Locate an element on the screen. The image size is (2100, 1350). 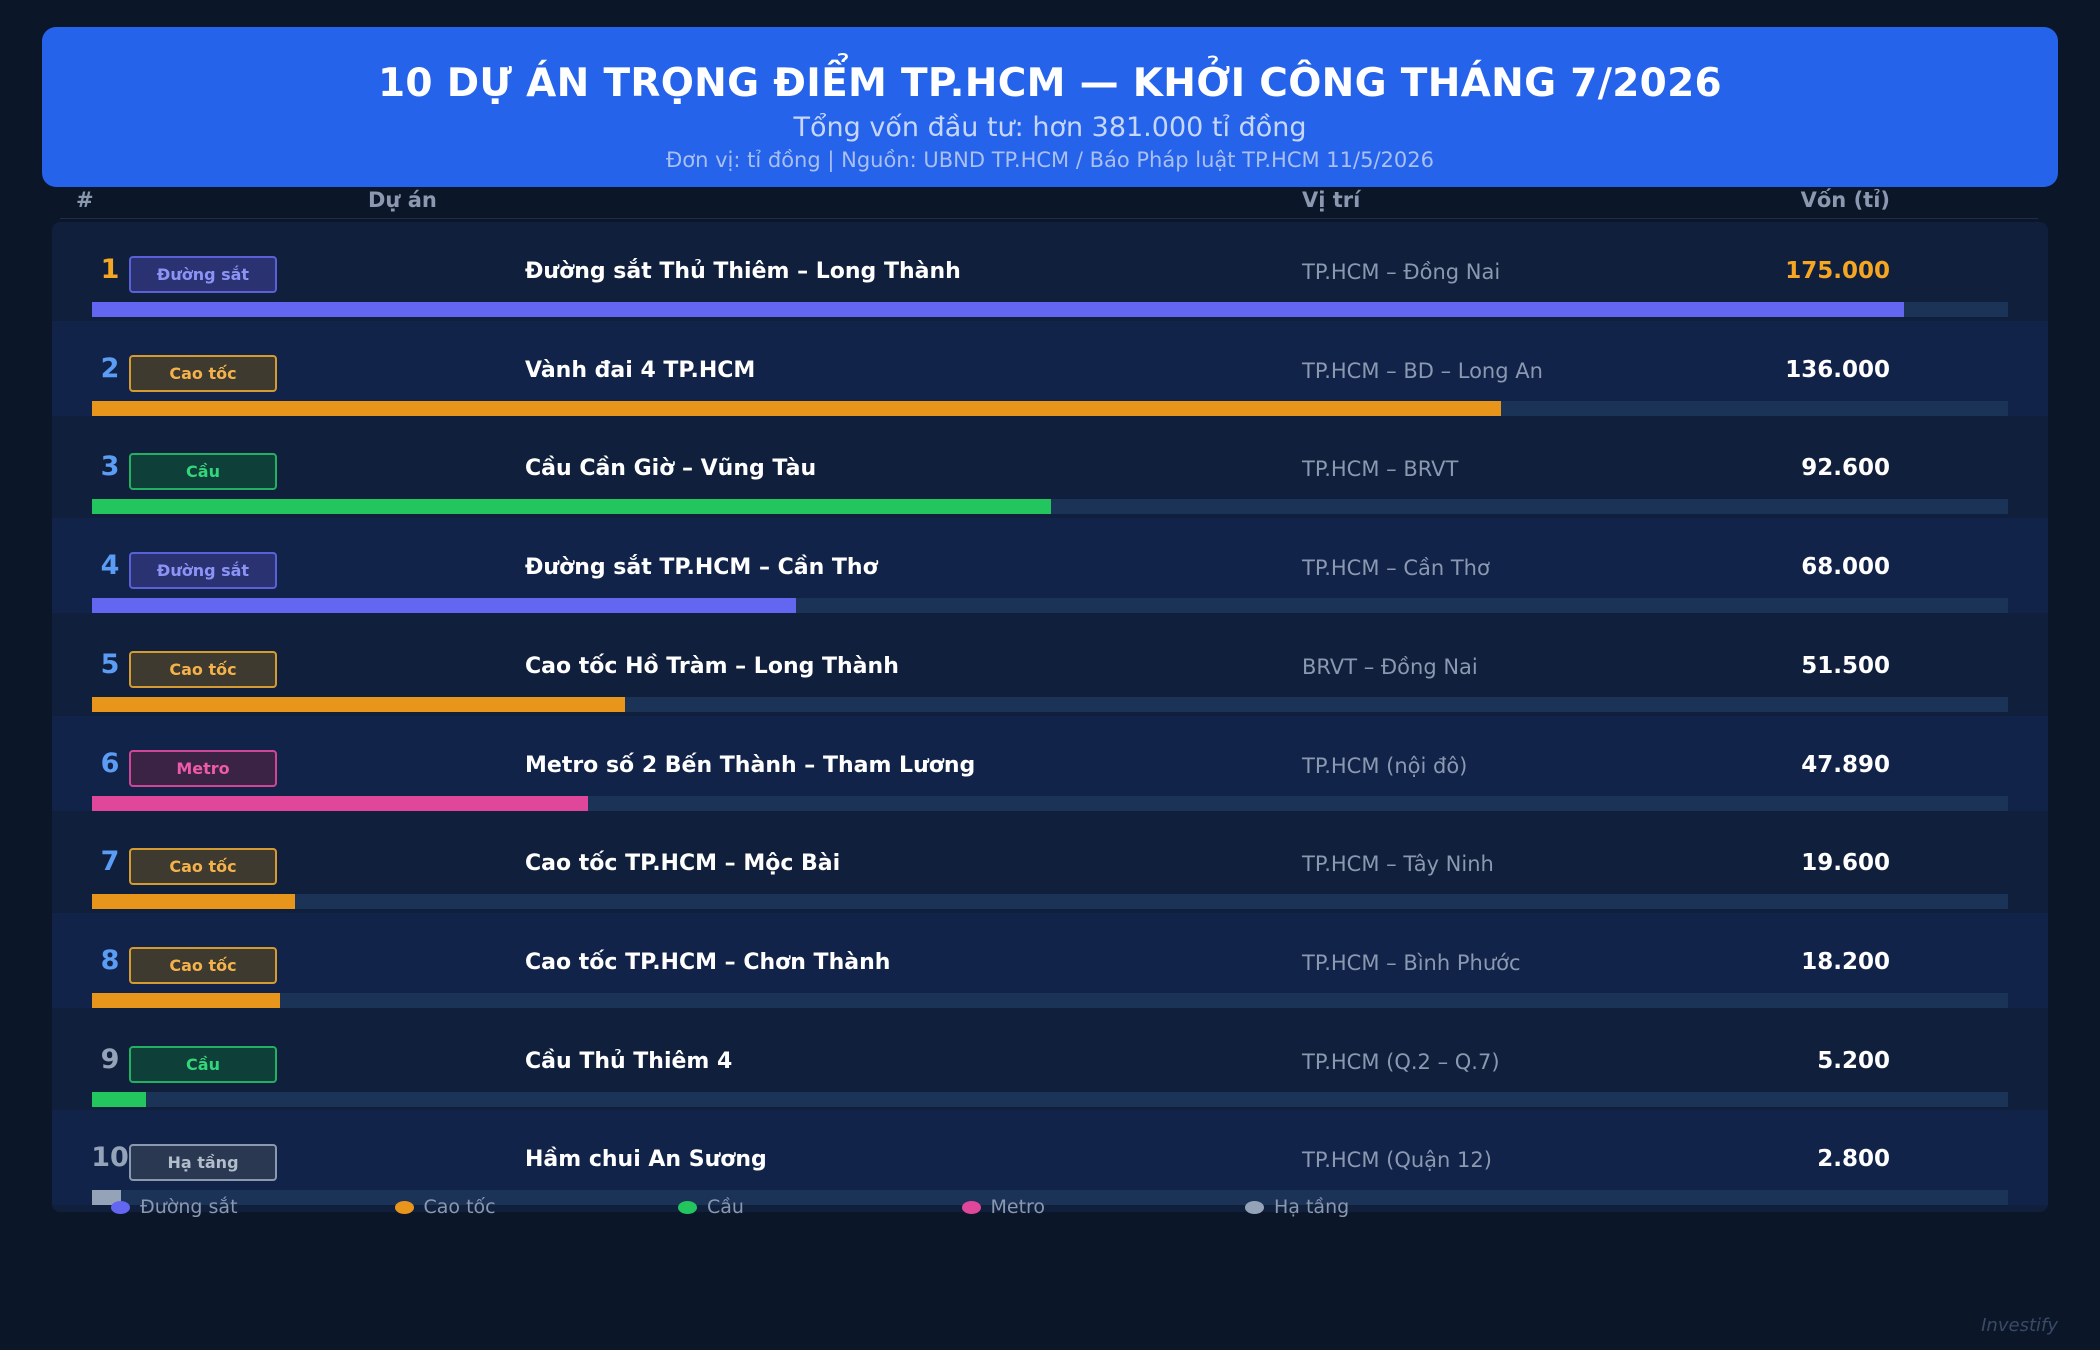
column-header-rank: # is located at coordinates (85, 200).